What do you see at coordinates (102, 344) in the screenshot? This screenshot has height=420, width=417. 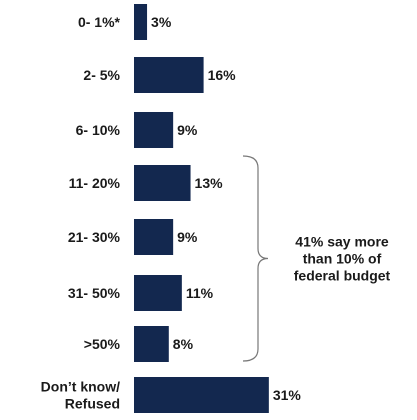 I see `category-label: >50%` at bounding box center [102, 344].